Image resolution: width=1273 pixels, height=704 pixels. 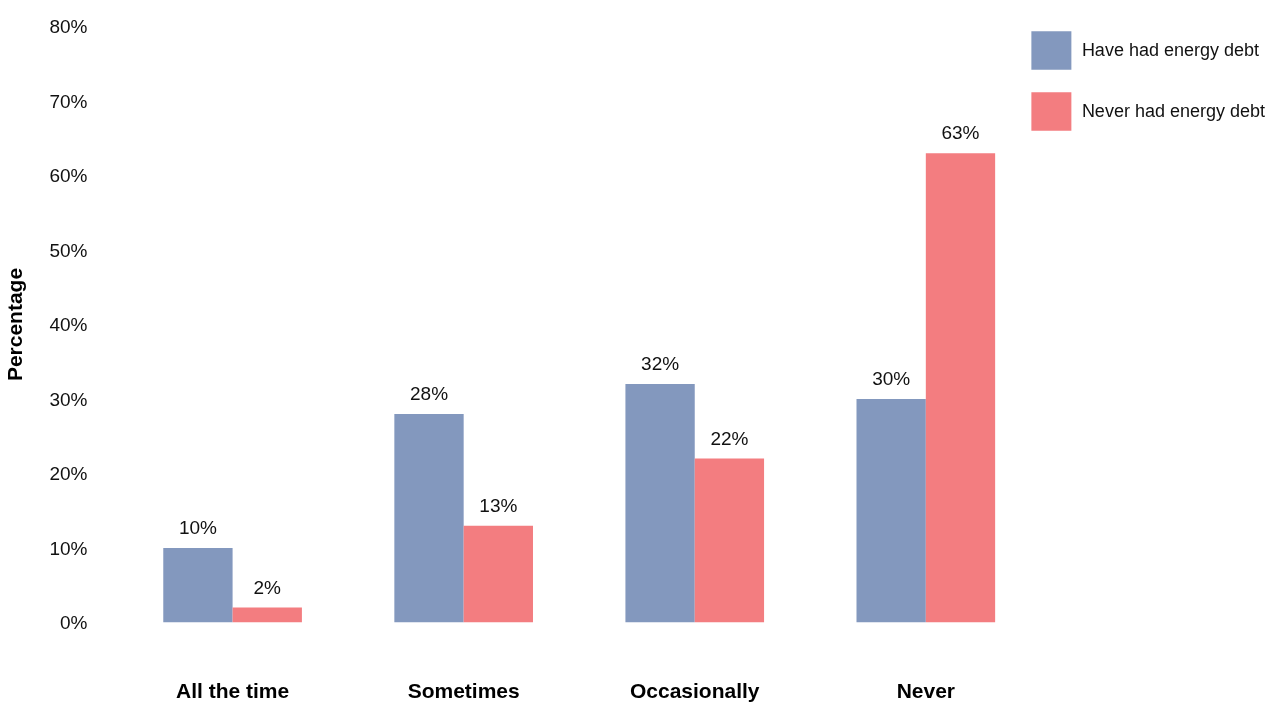 What do you see at coordinates (498, 505) in the screenshot?
I see `data-label: 13%` at bounding box center [498, 505].